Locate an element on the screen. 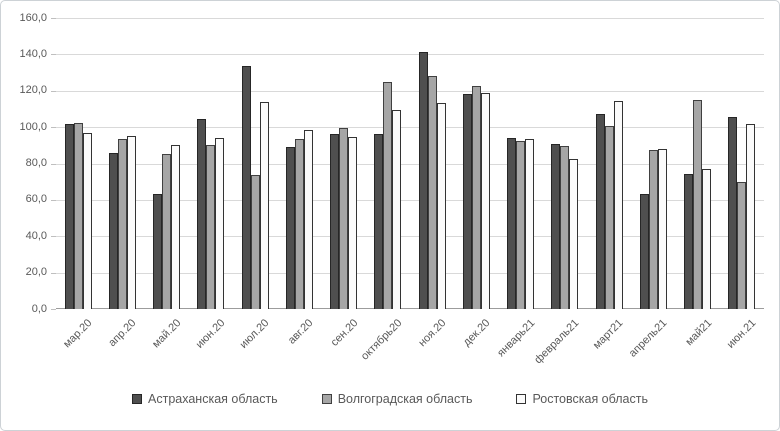 Image resolution: width=780 pixels, height=431 pixels. bar-group-июн.20 is located at coordinates (211, 163).